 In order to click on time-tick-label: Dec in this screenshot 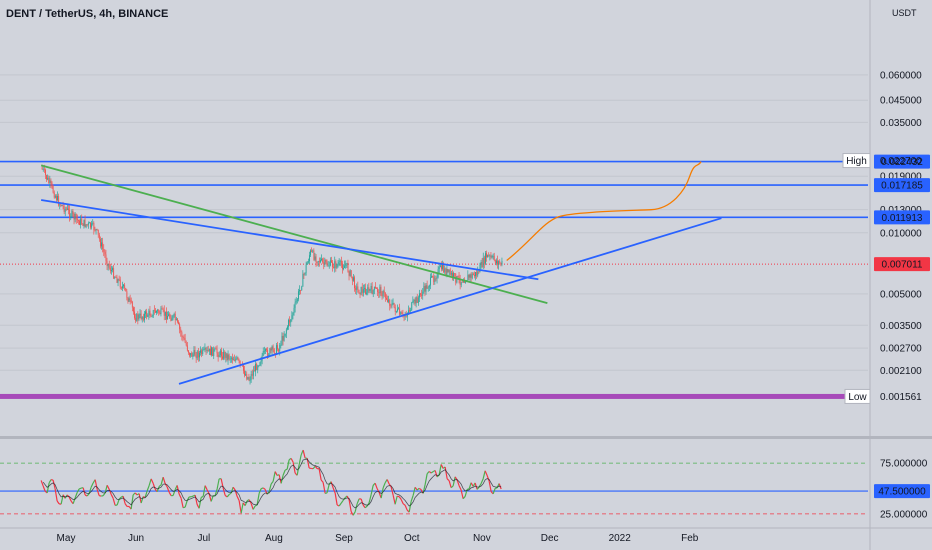, I will do `click(550, 538)`.